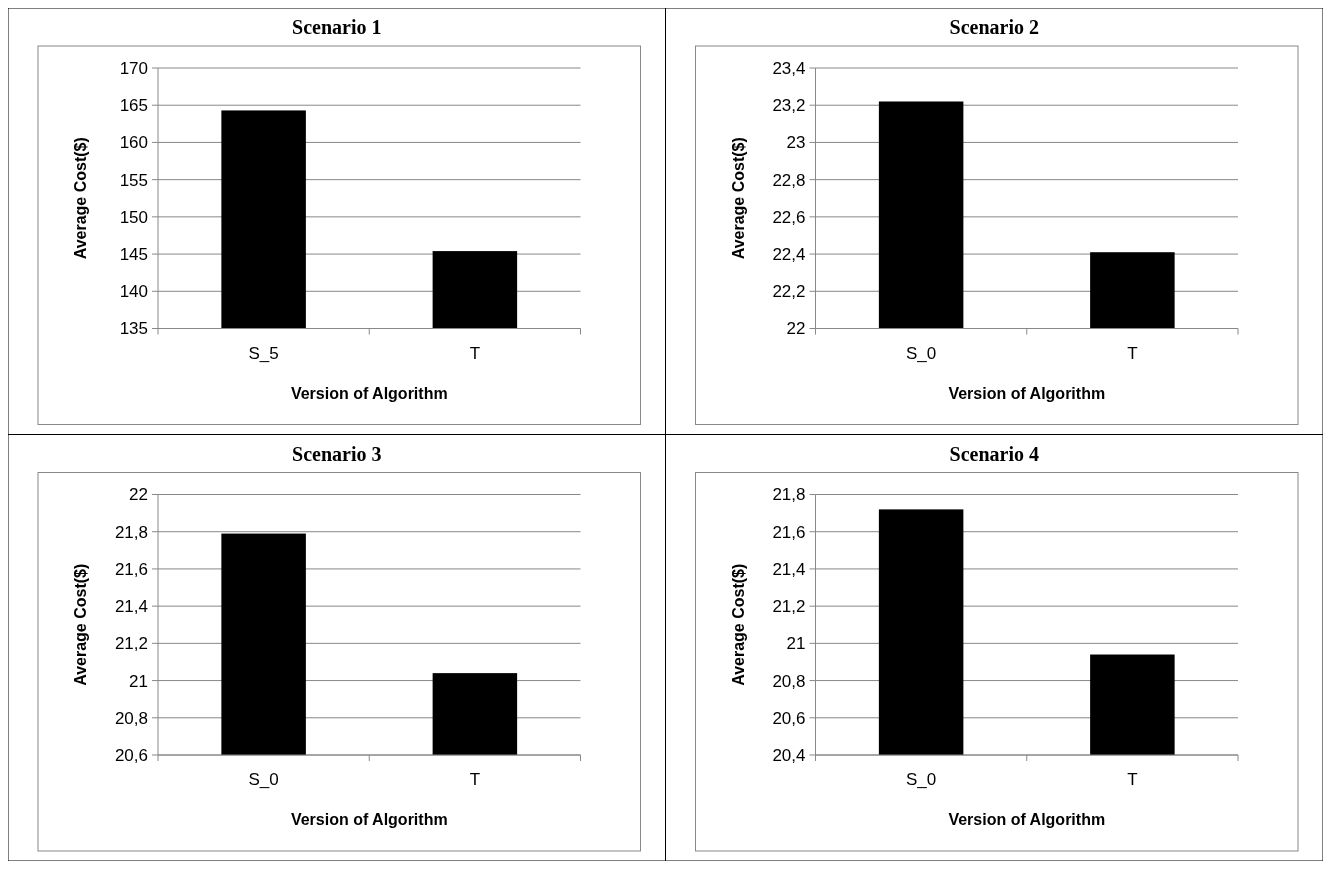 This screenshot has width=1331, height=869. I want to click on y-tick-label: 23, so click(796, 143).